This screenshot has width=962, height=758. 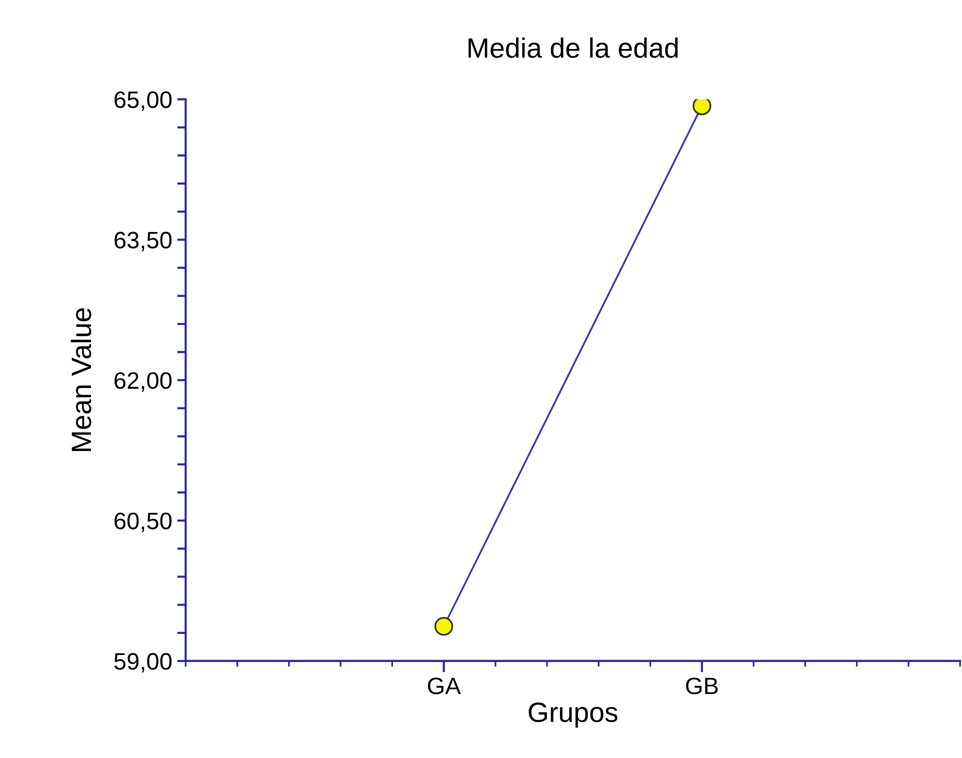 What do you see at coordinates (143, 242) in the screenshot?
I see `y-tick-label: 63,50` at bounding box center [143, 242].